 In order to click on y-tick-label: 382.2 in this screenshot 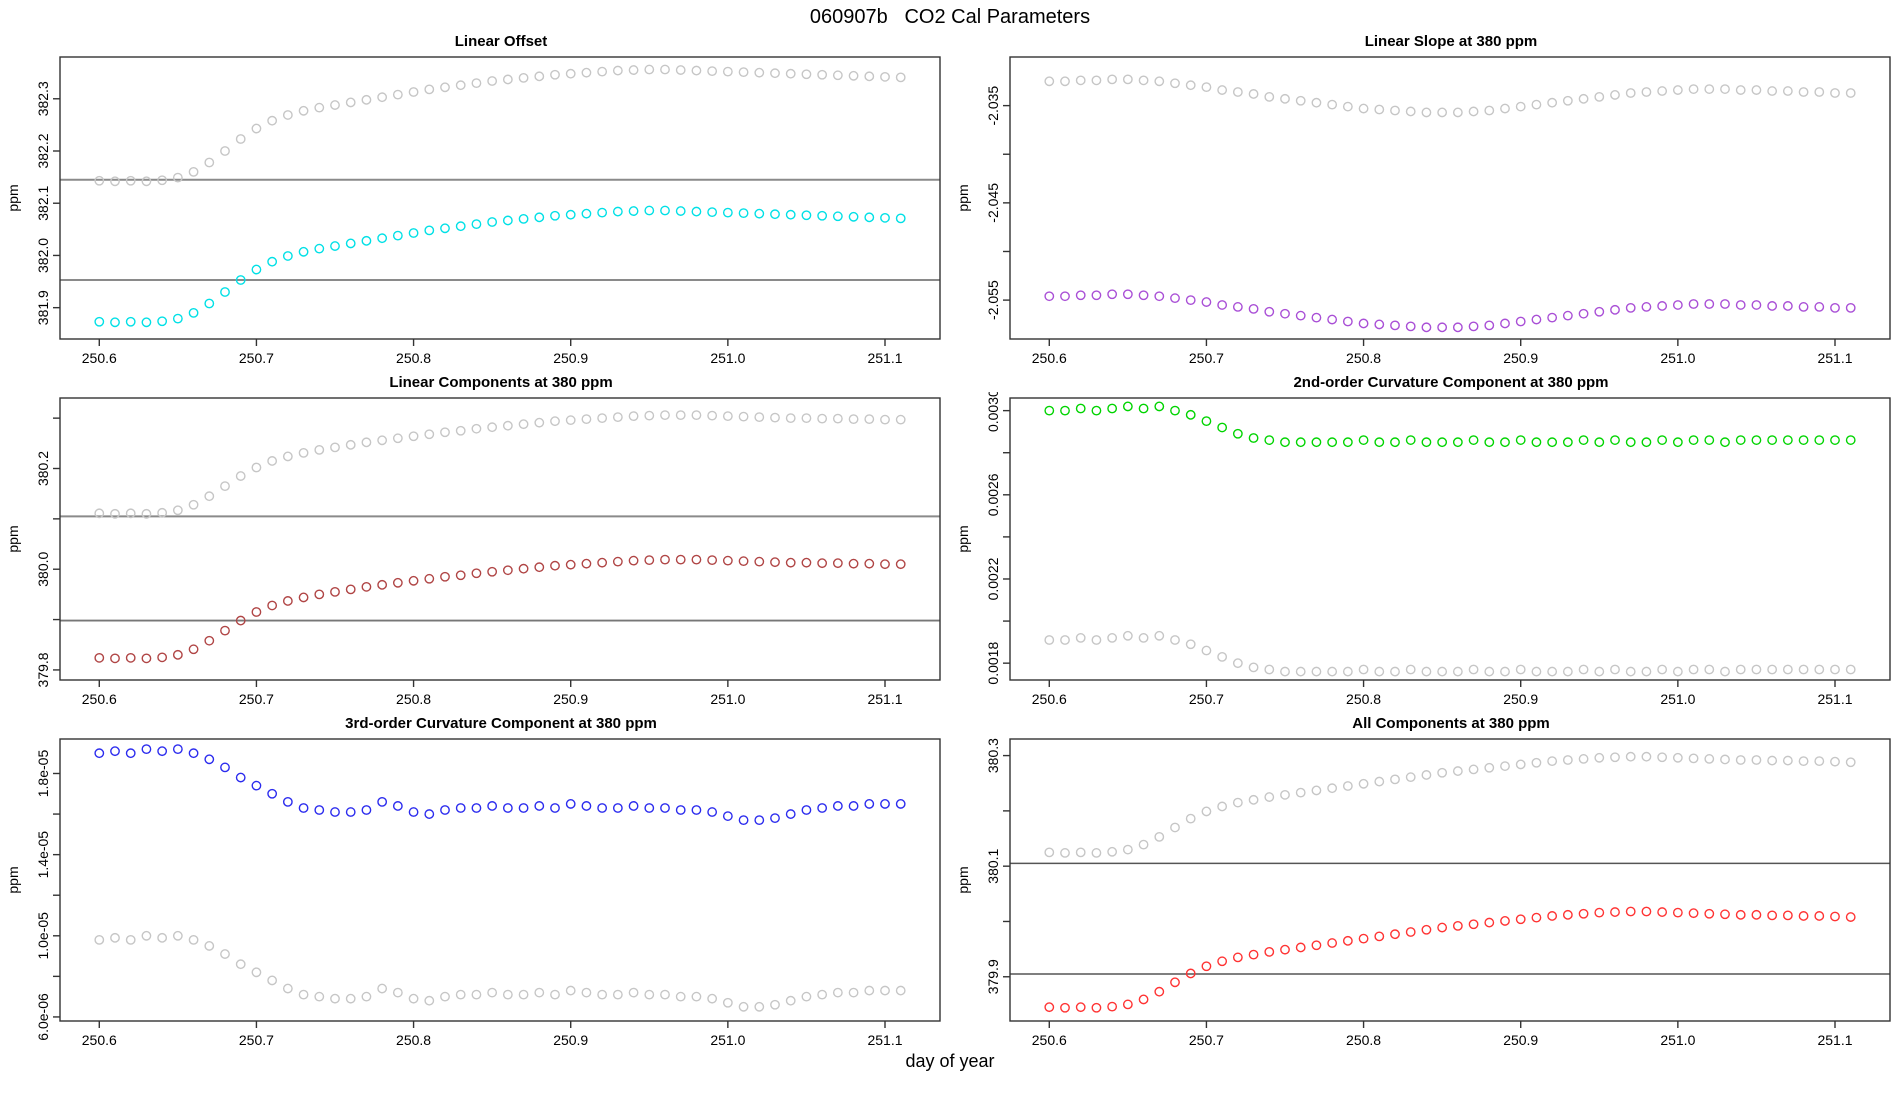, I will do `click(43, 150)`.